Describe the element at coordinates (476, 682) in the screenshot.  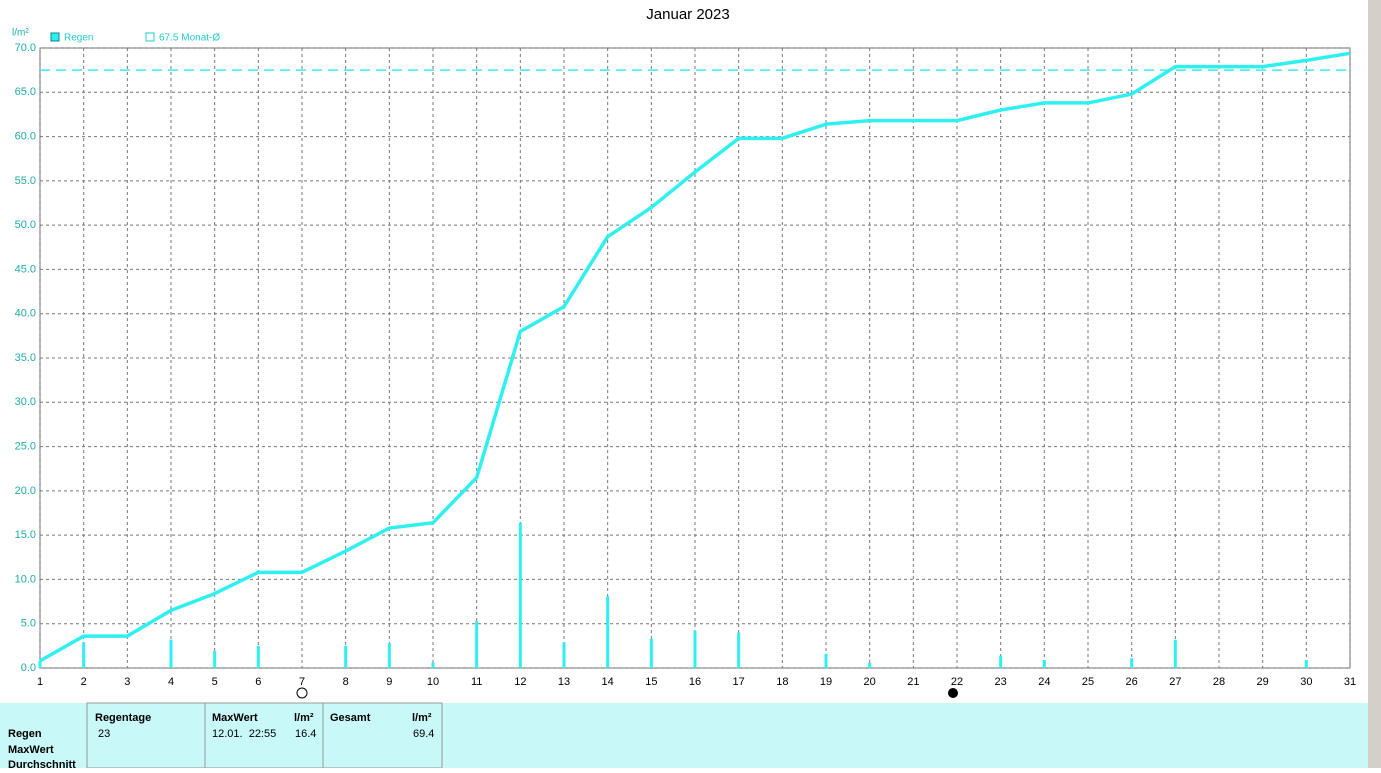
I see `x-tick-label: 11` at that location.